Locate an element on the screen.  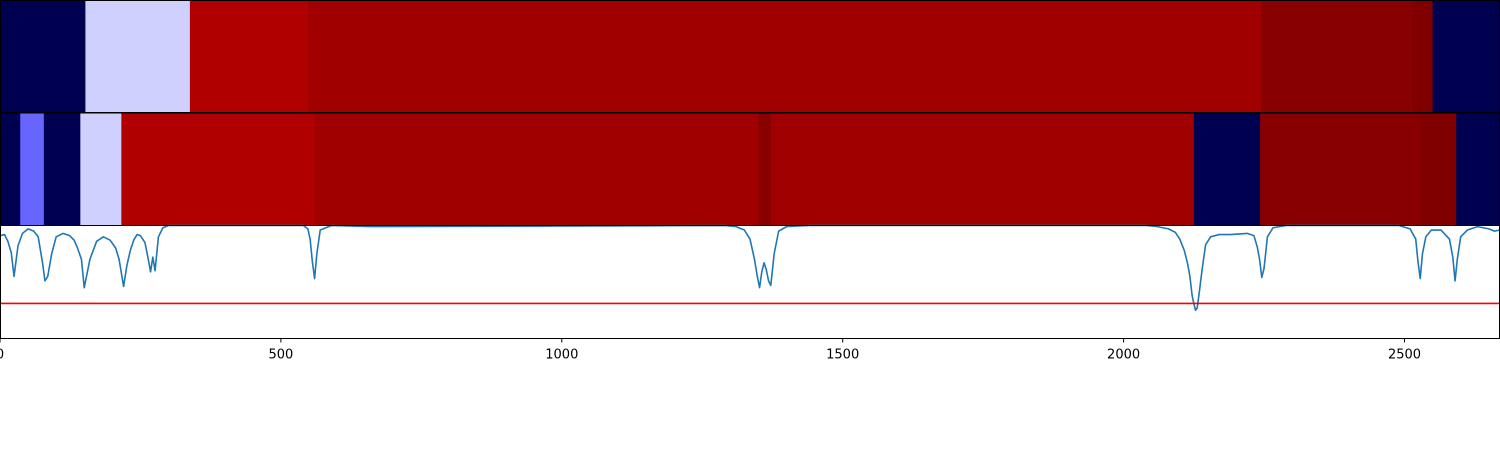
x-tick-label-2500: 2500 is located at coordinates (1404, 355).